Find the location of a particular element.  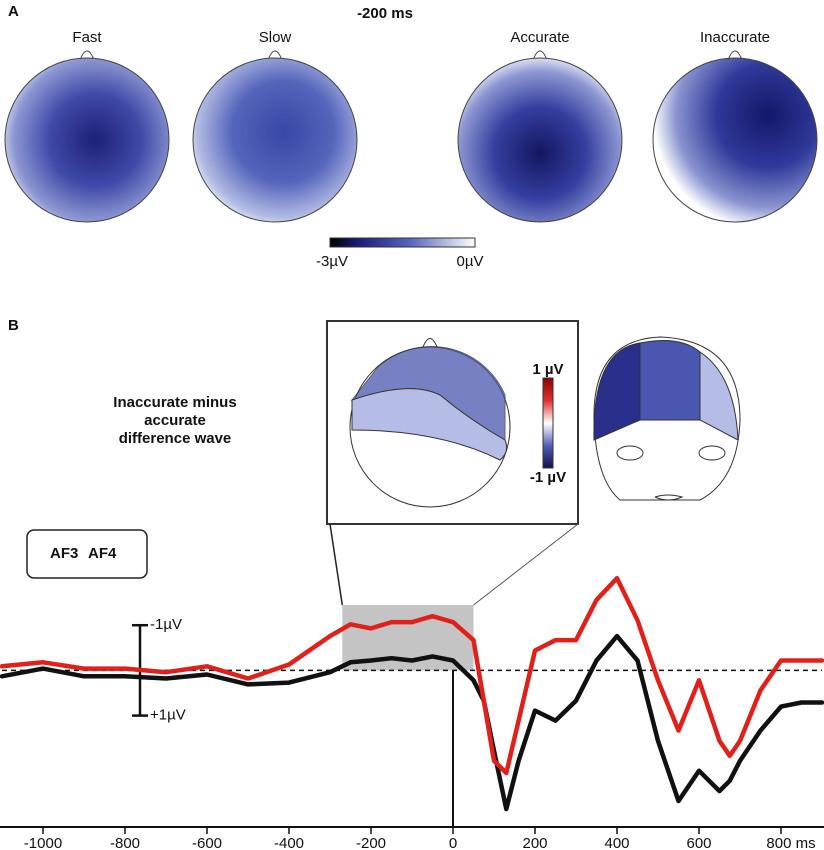

colorbar is located at coordinates (402, 242).